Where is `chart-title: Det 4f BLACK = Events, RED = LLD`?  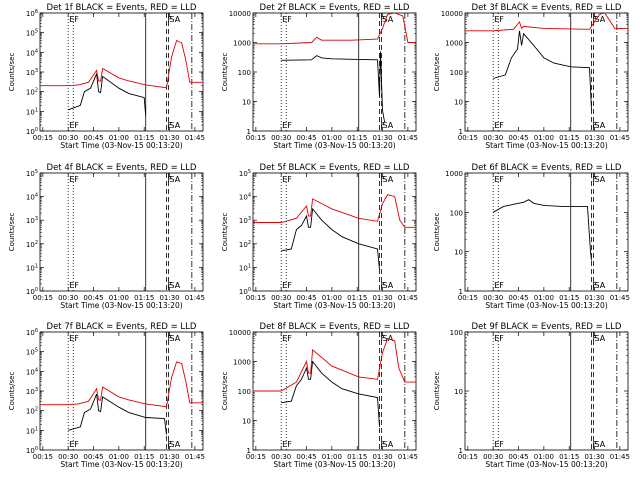 chart-title: Det 4f BLACK = Events, RED = LLD is located at coordinates (122, 168).